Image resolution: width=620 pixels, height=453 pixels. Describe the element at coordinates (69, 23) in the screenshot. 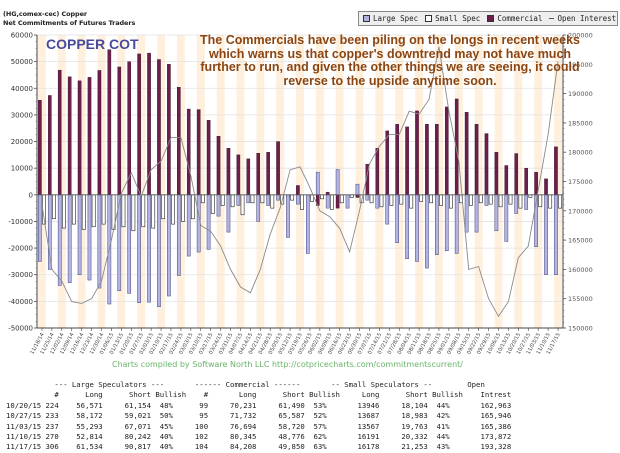

I see `chart-title-line2: Net Commitments of Futures Traders` at that location.